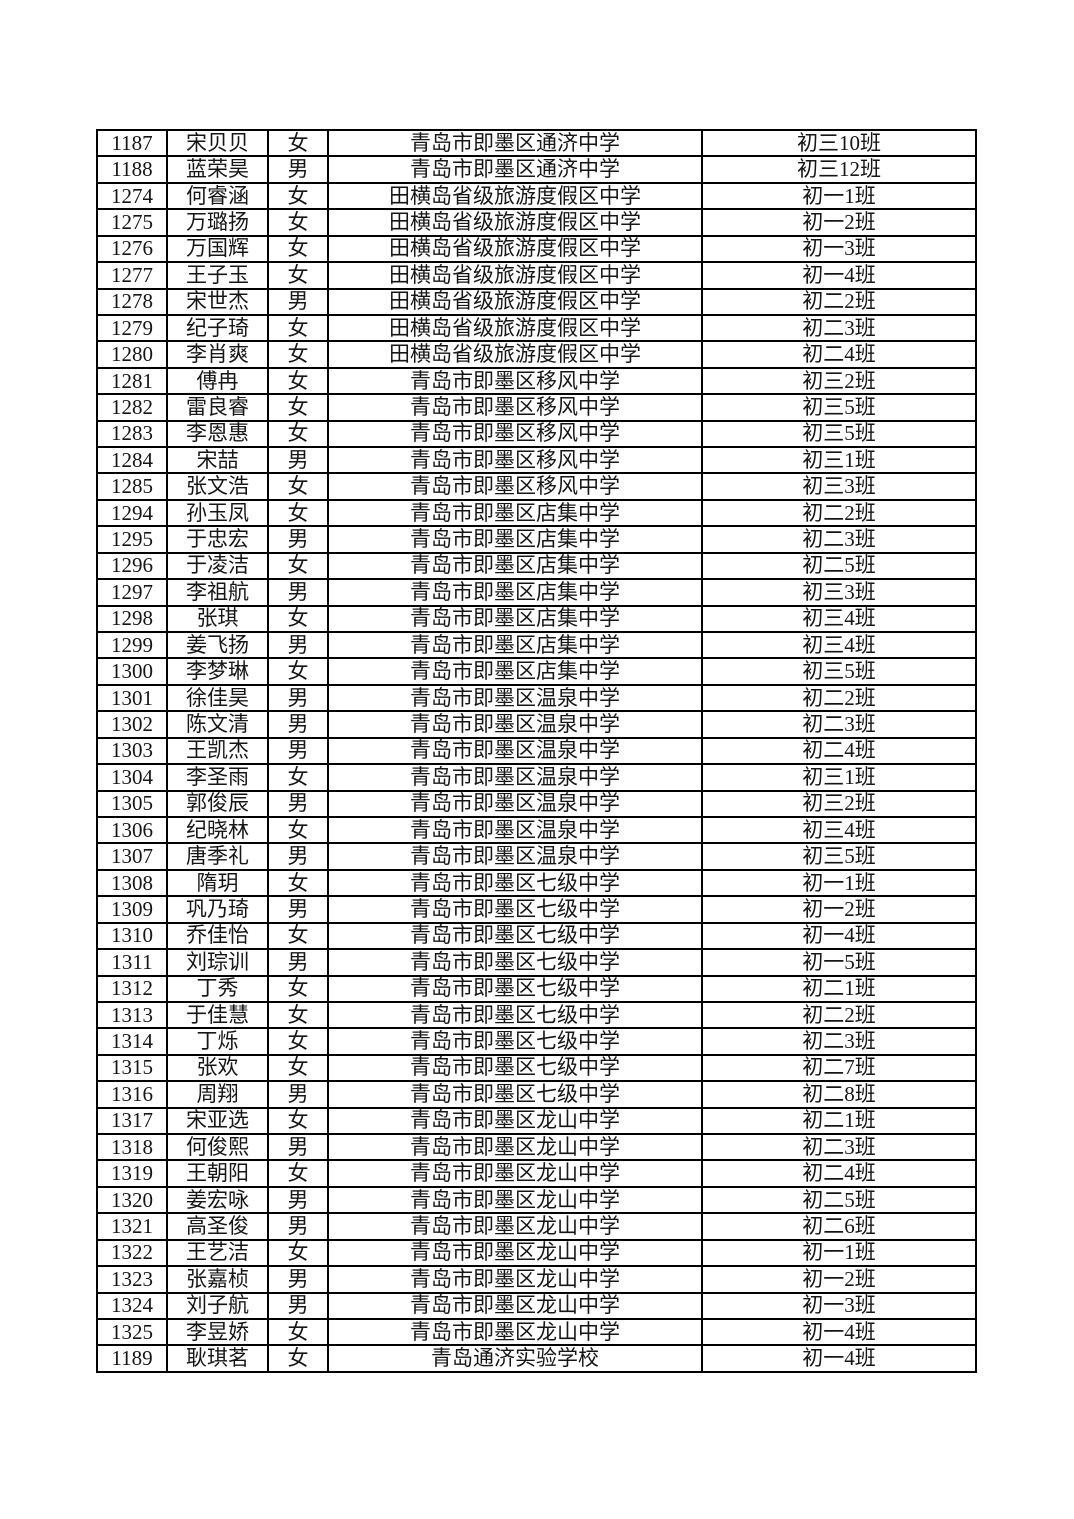 The image size is (1074, 1519). I want to click on table-row: 1285 张文浩女青岛市即墨区移风中学 初三3班, so click(536, 486).